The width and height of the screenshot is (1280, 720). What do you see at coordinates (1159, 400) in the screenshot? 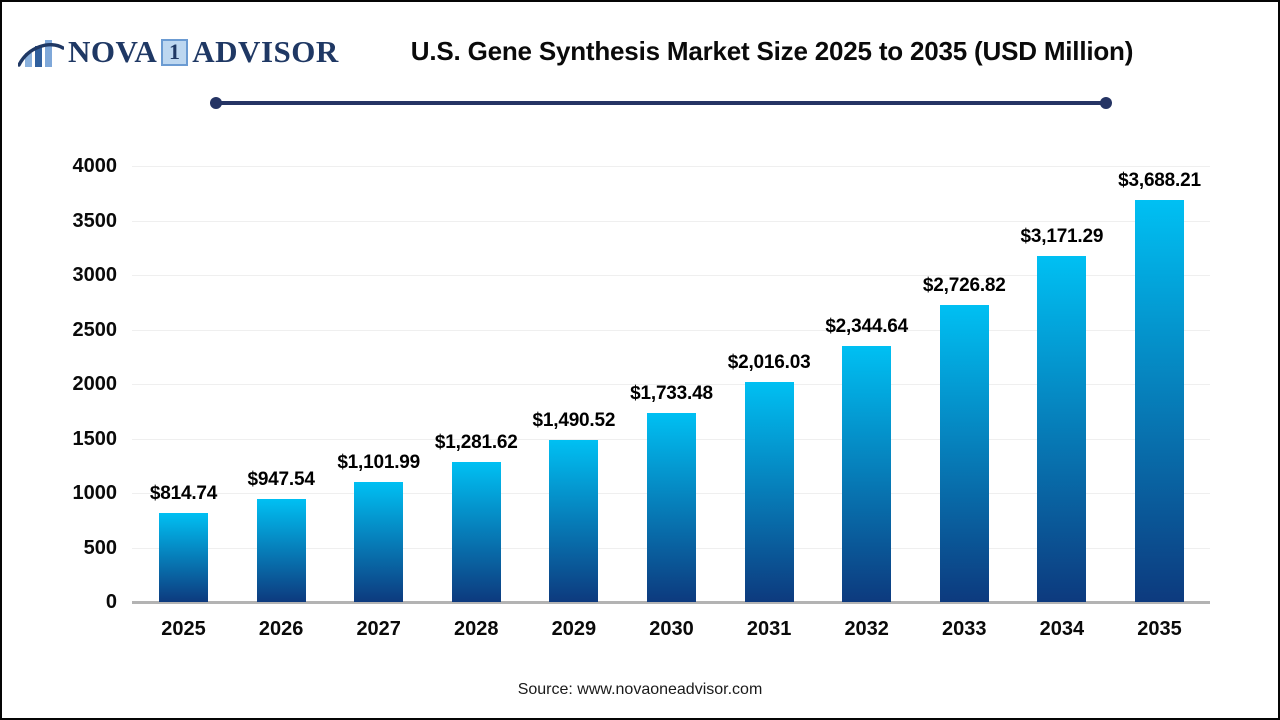
I see `bar-2035` at bounding box center [1159, 400].